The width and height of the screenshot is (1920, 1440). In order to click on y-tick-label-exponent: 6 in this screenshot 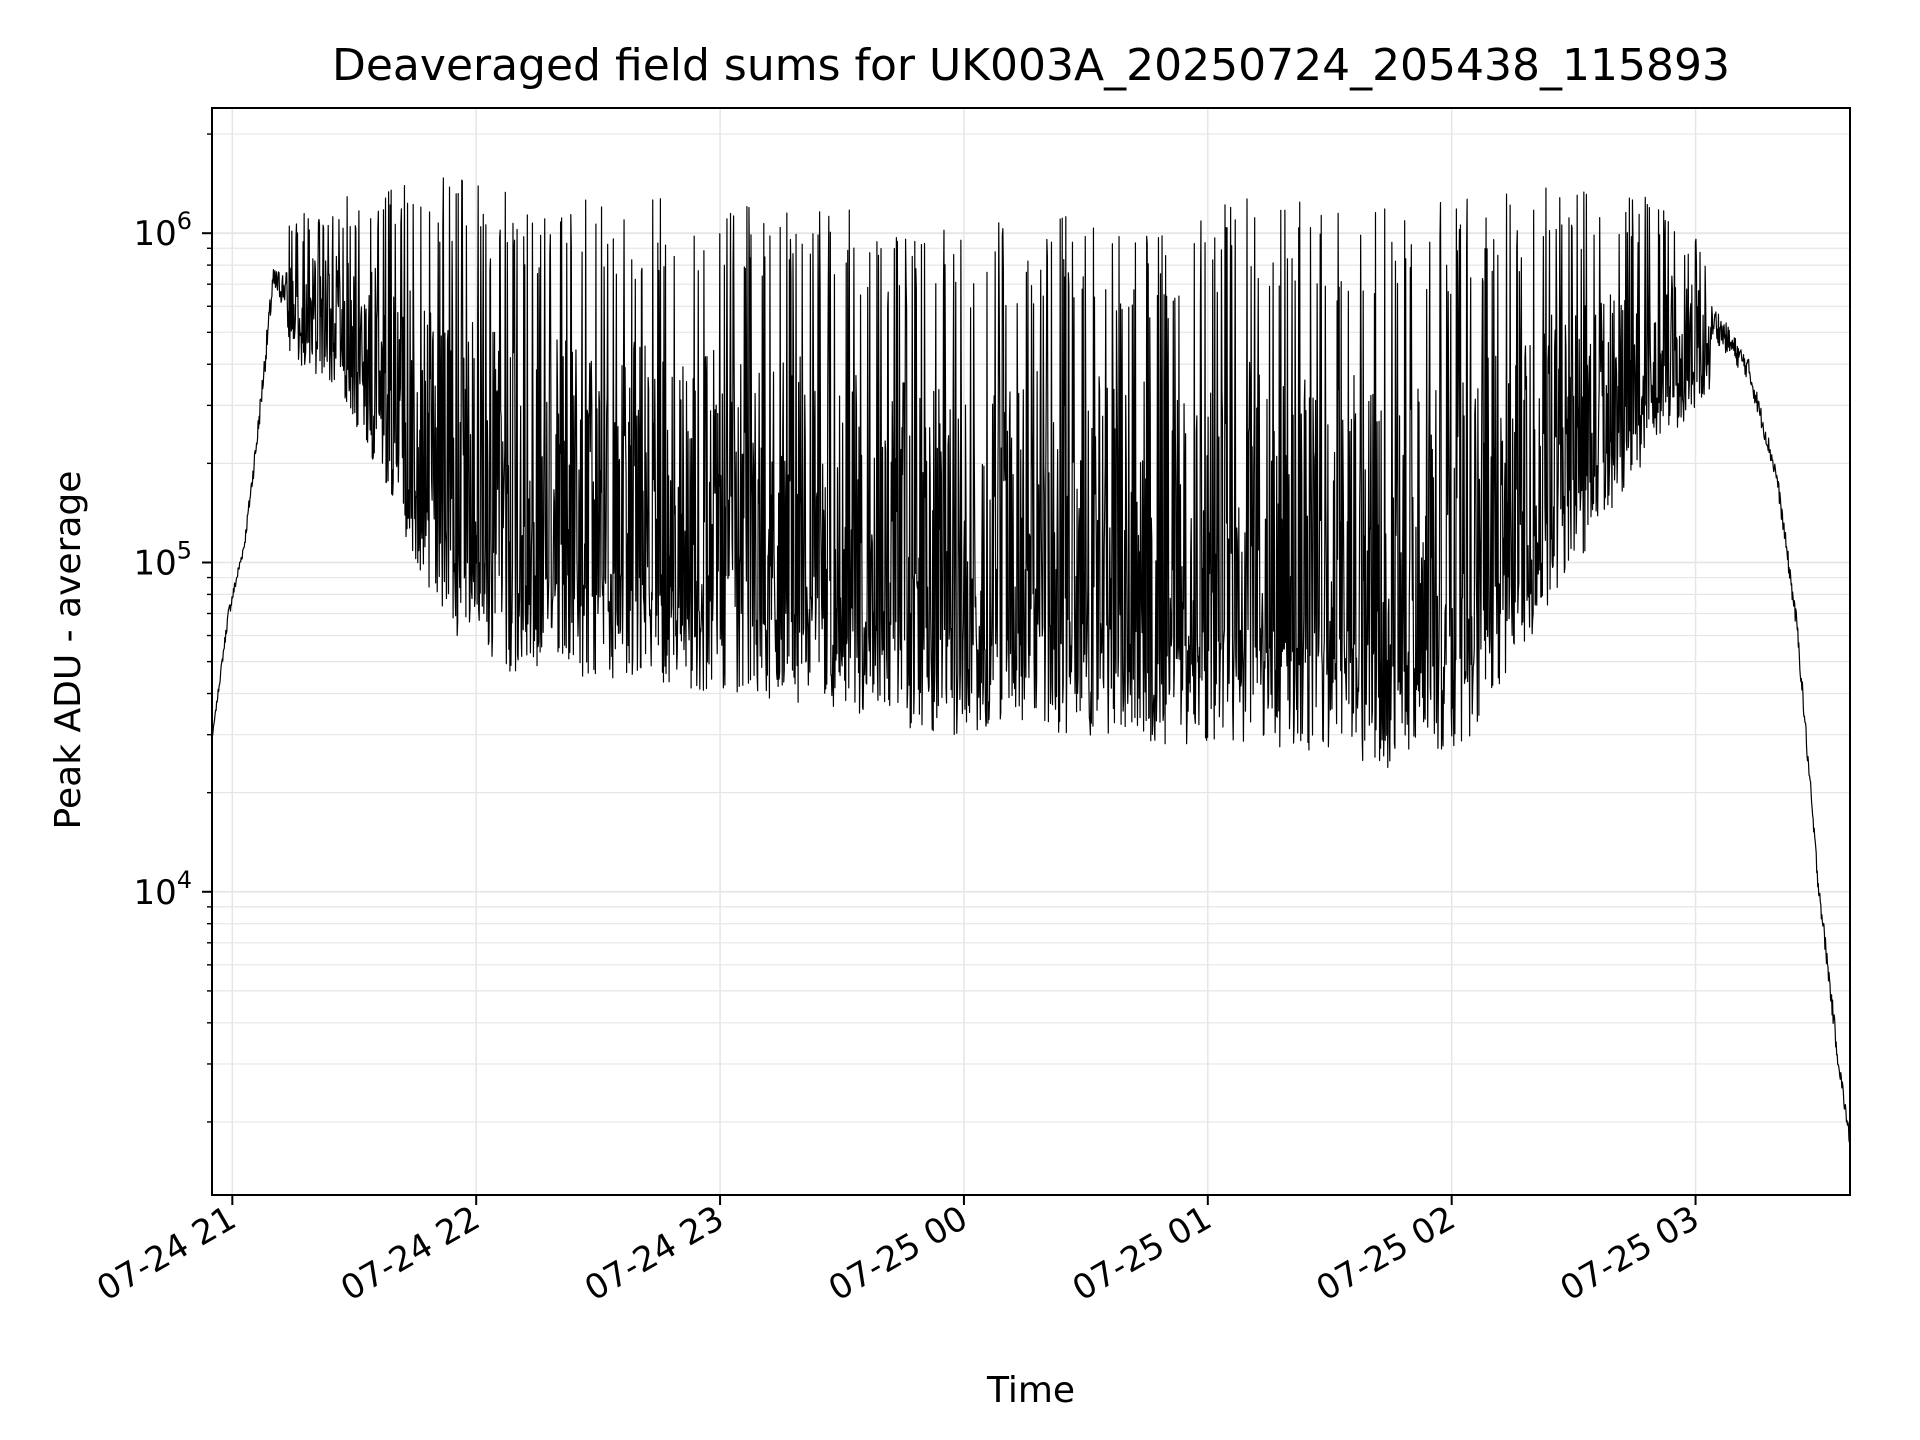, I will do `click(184, 221)`.